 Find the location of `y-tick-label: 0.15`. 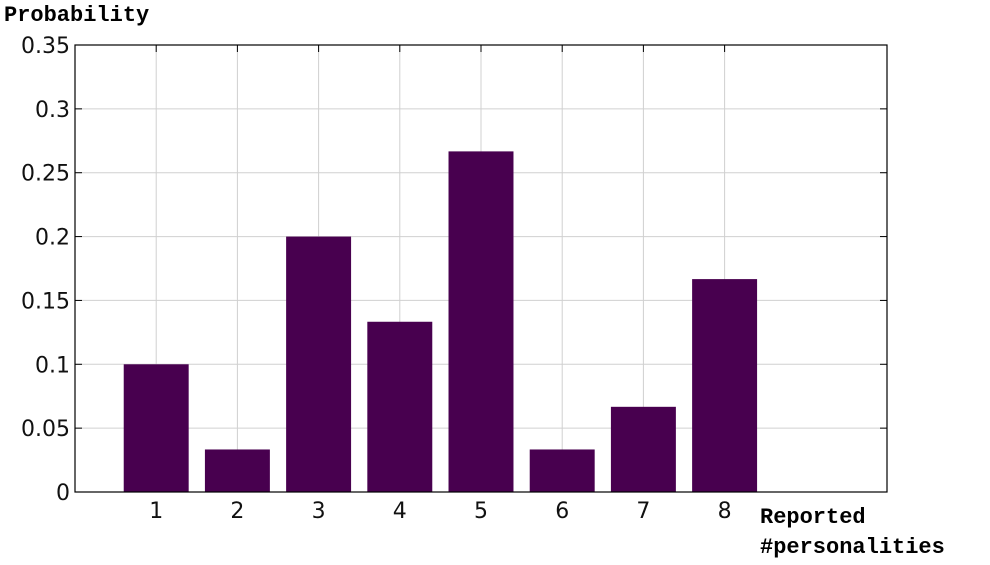

y-tick-label: 0.15 is located at coordinates (45, 301).